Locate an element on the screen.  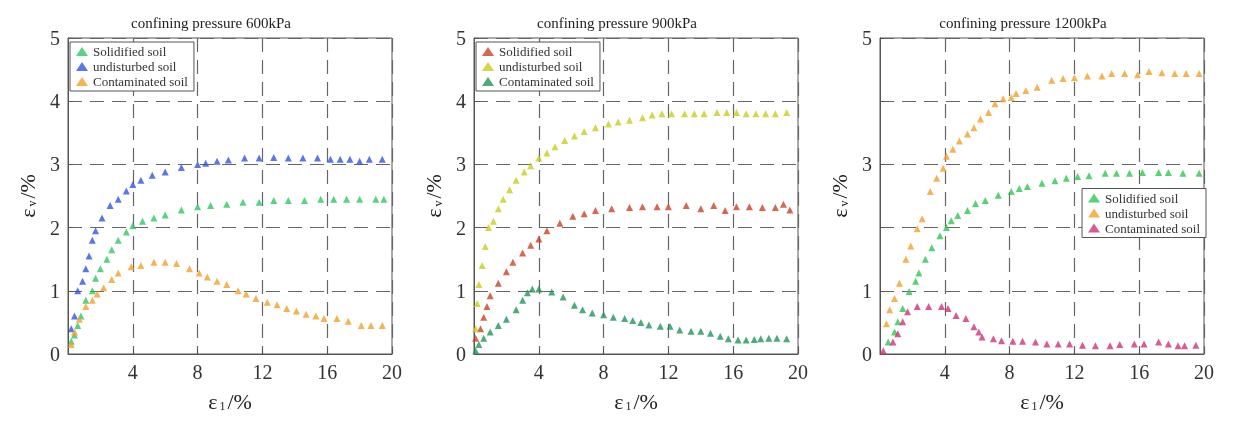
x-tick-label: 4 is located at coordinates (538, 372).